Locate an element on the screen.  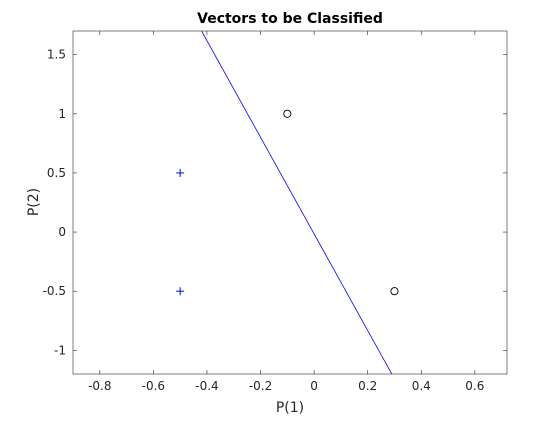
y-axis-label: P(2) is located at coordinates (34, 202).